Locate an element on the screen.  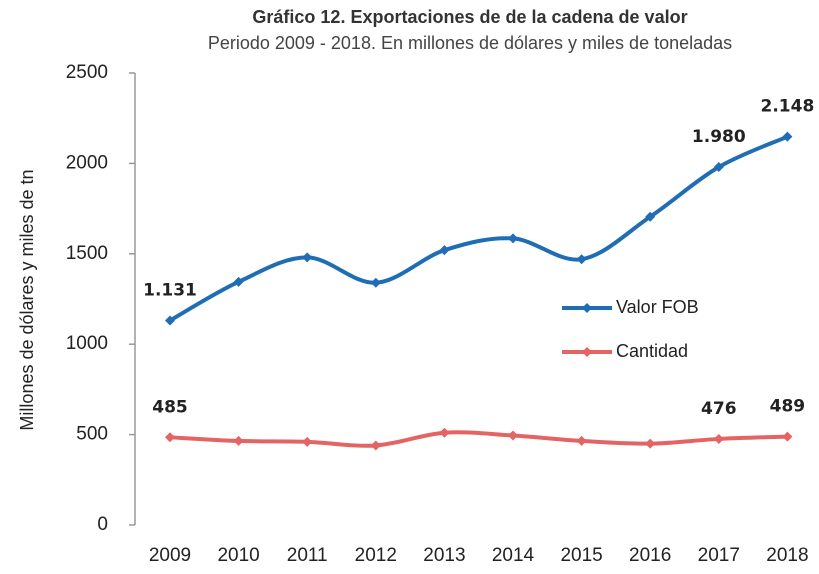
x-tick-label: 2013 is located at coordinates (444, 555).